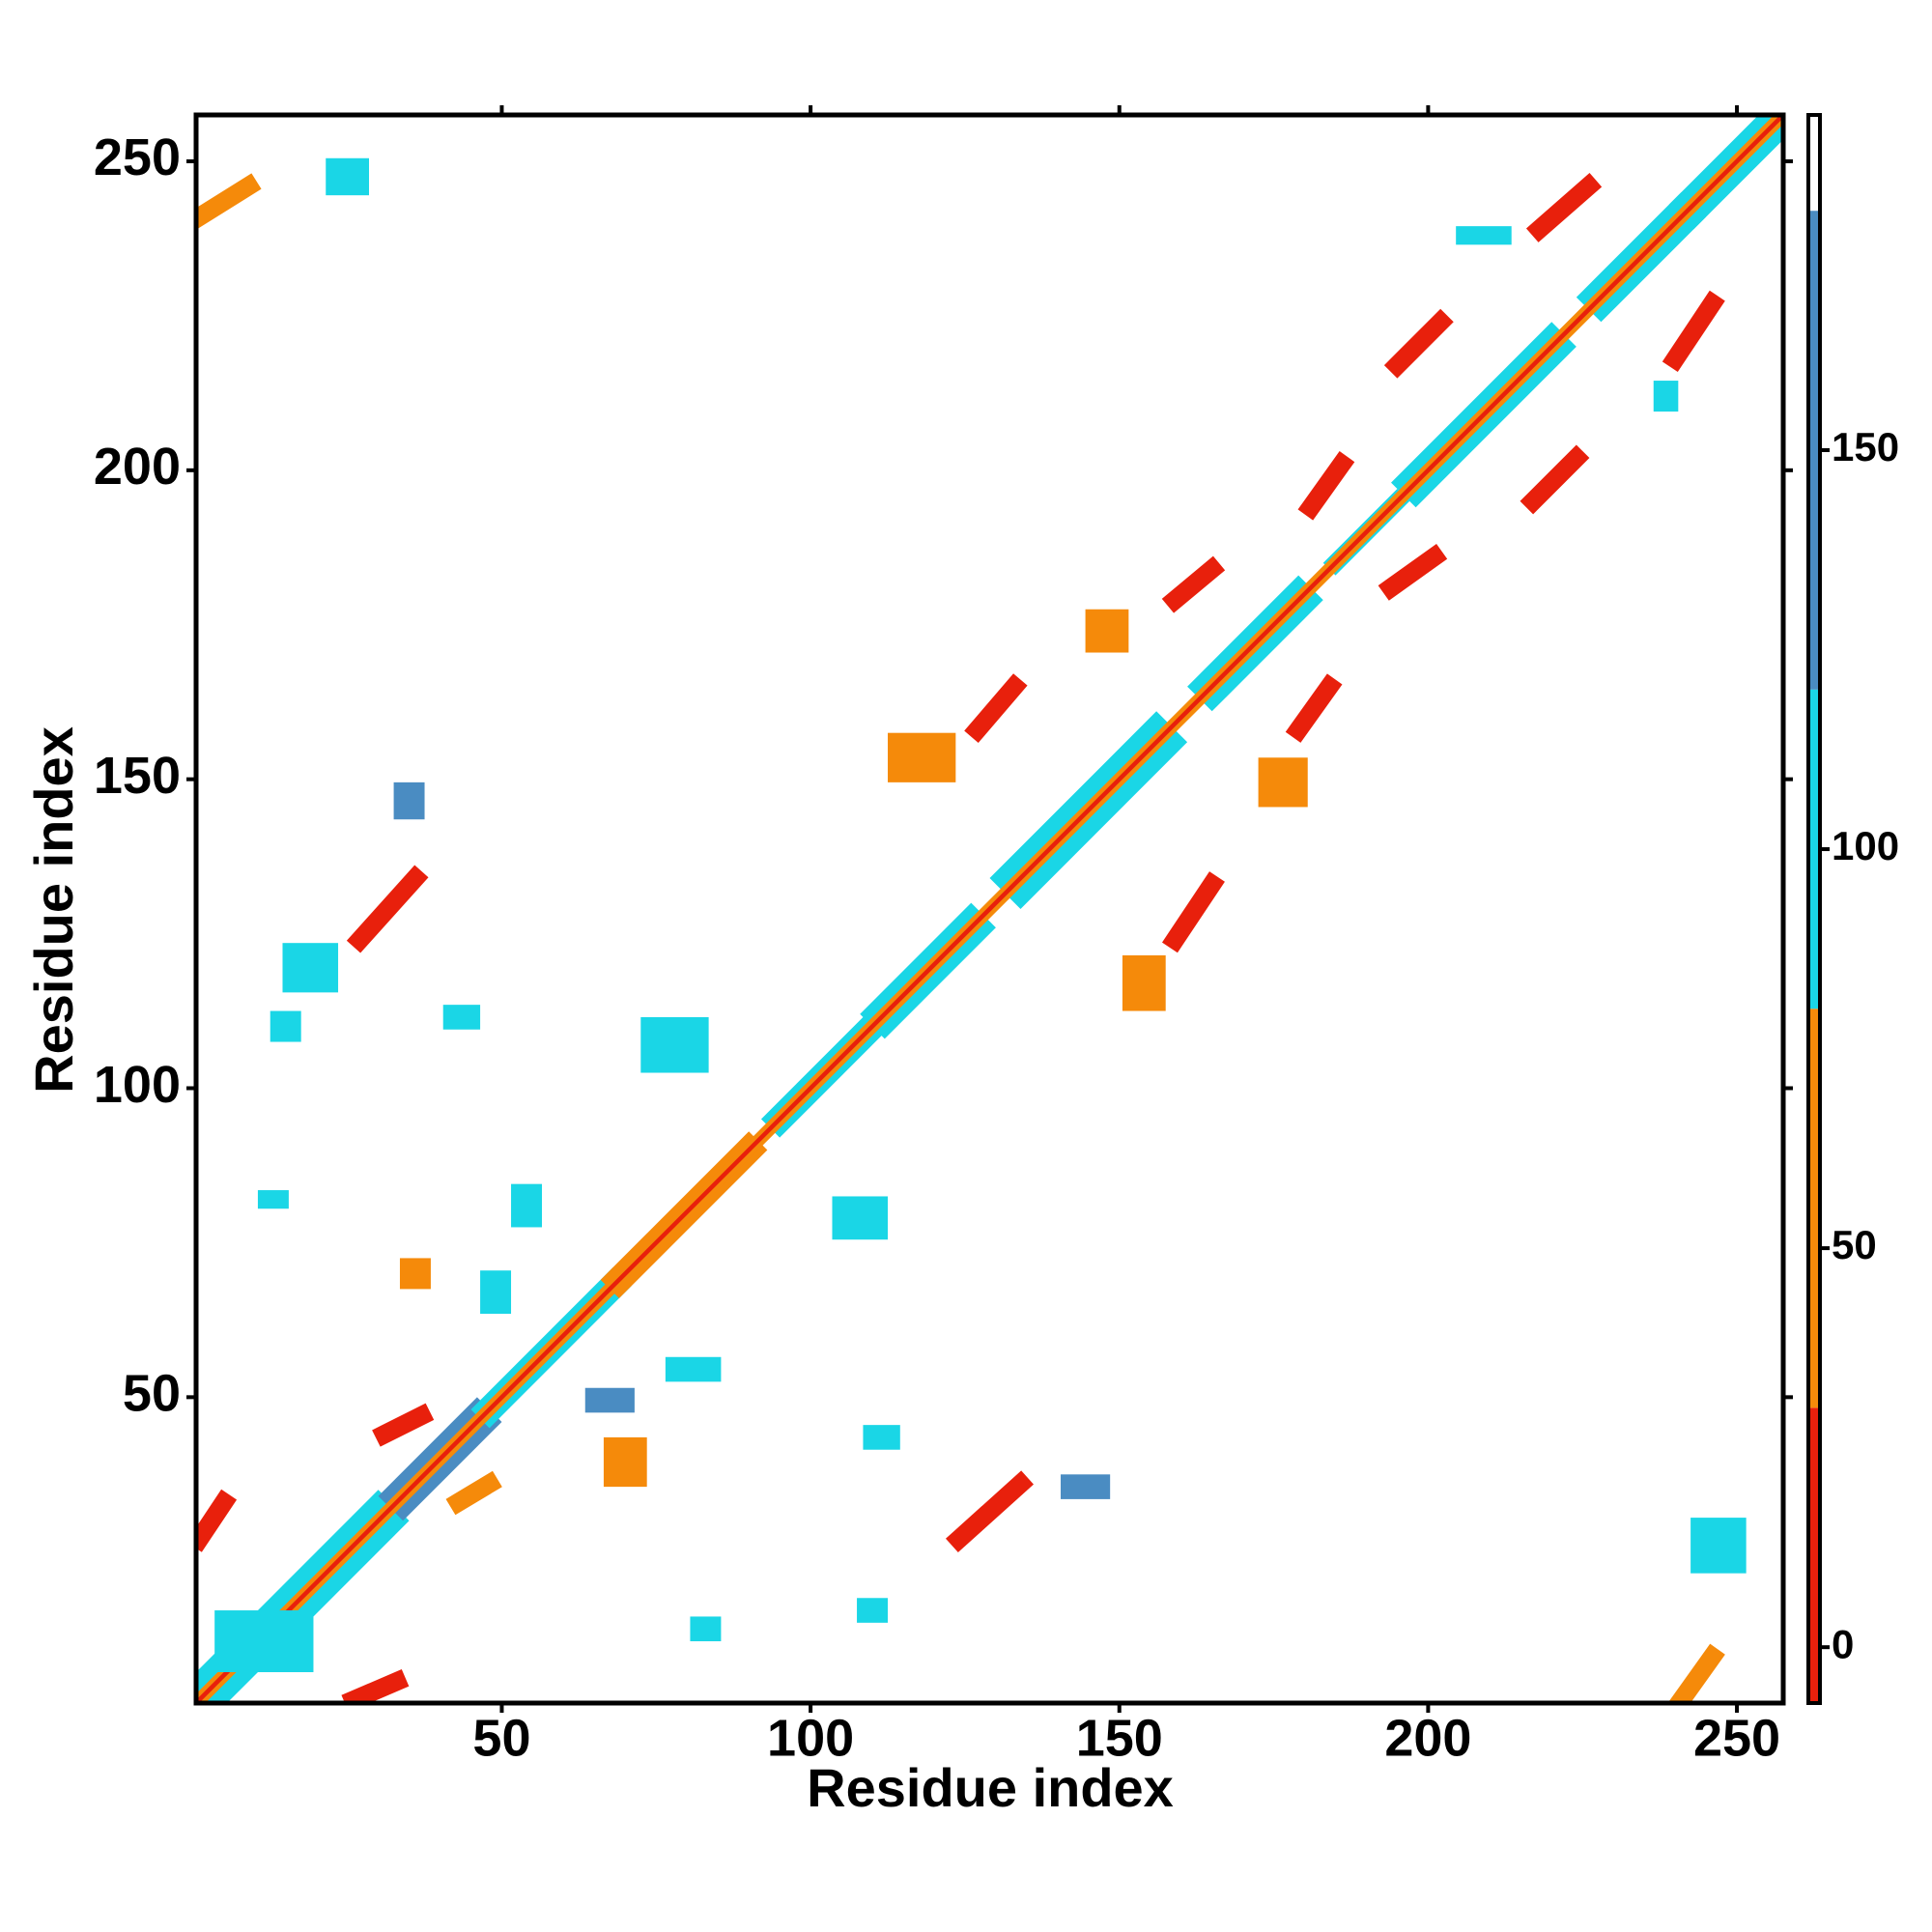 The width and height of the screenshot is (1932, 1932). What do you see at coordinates (1843, 1643) in the screenshot?
I see `colorbar-tick-label: 0` at bounding box center [1843, 1643].